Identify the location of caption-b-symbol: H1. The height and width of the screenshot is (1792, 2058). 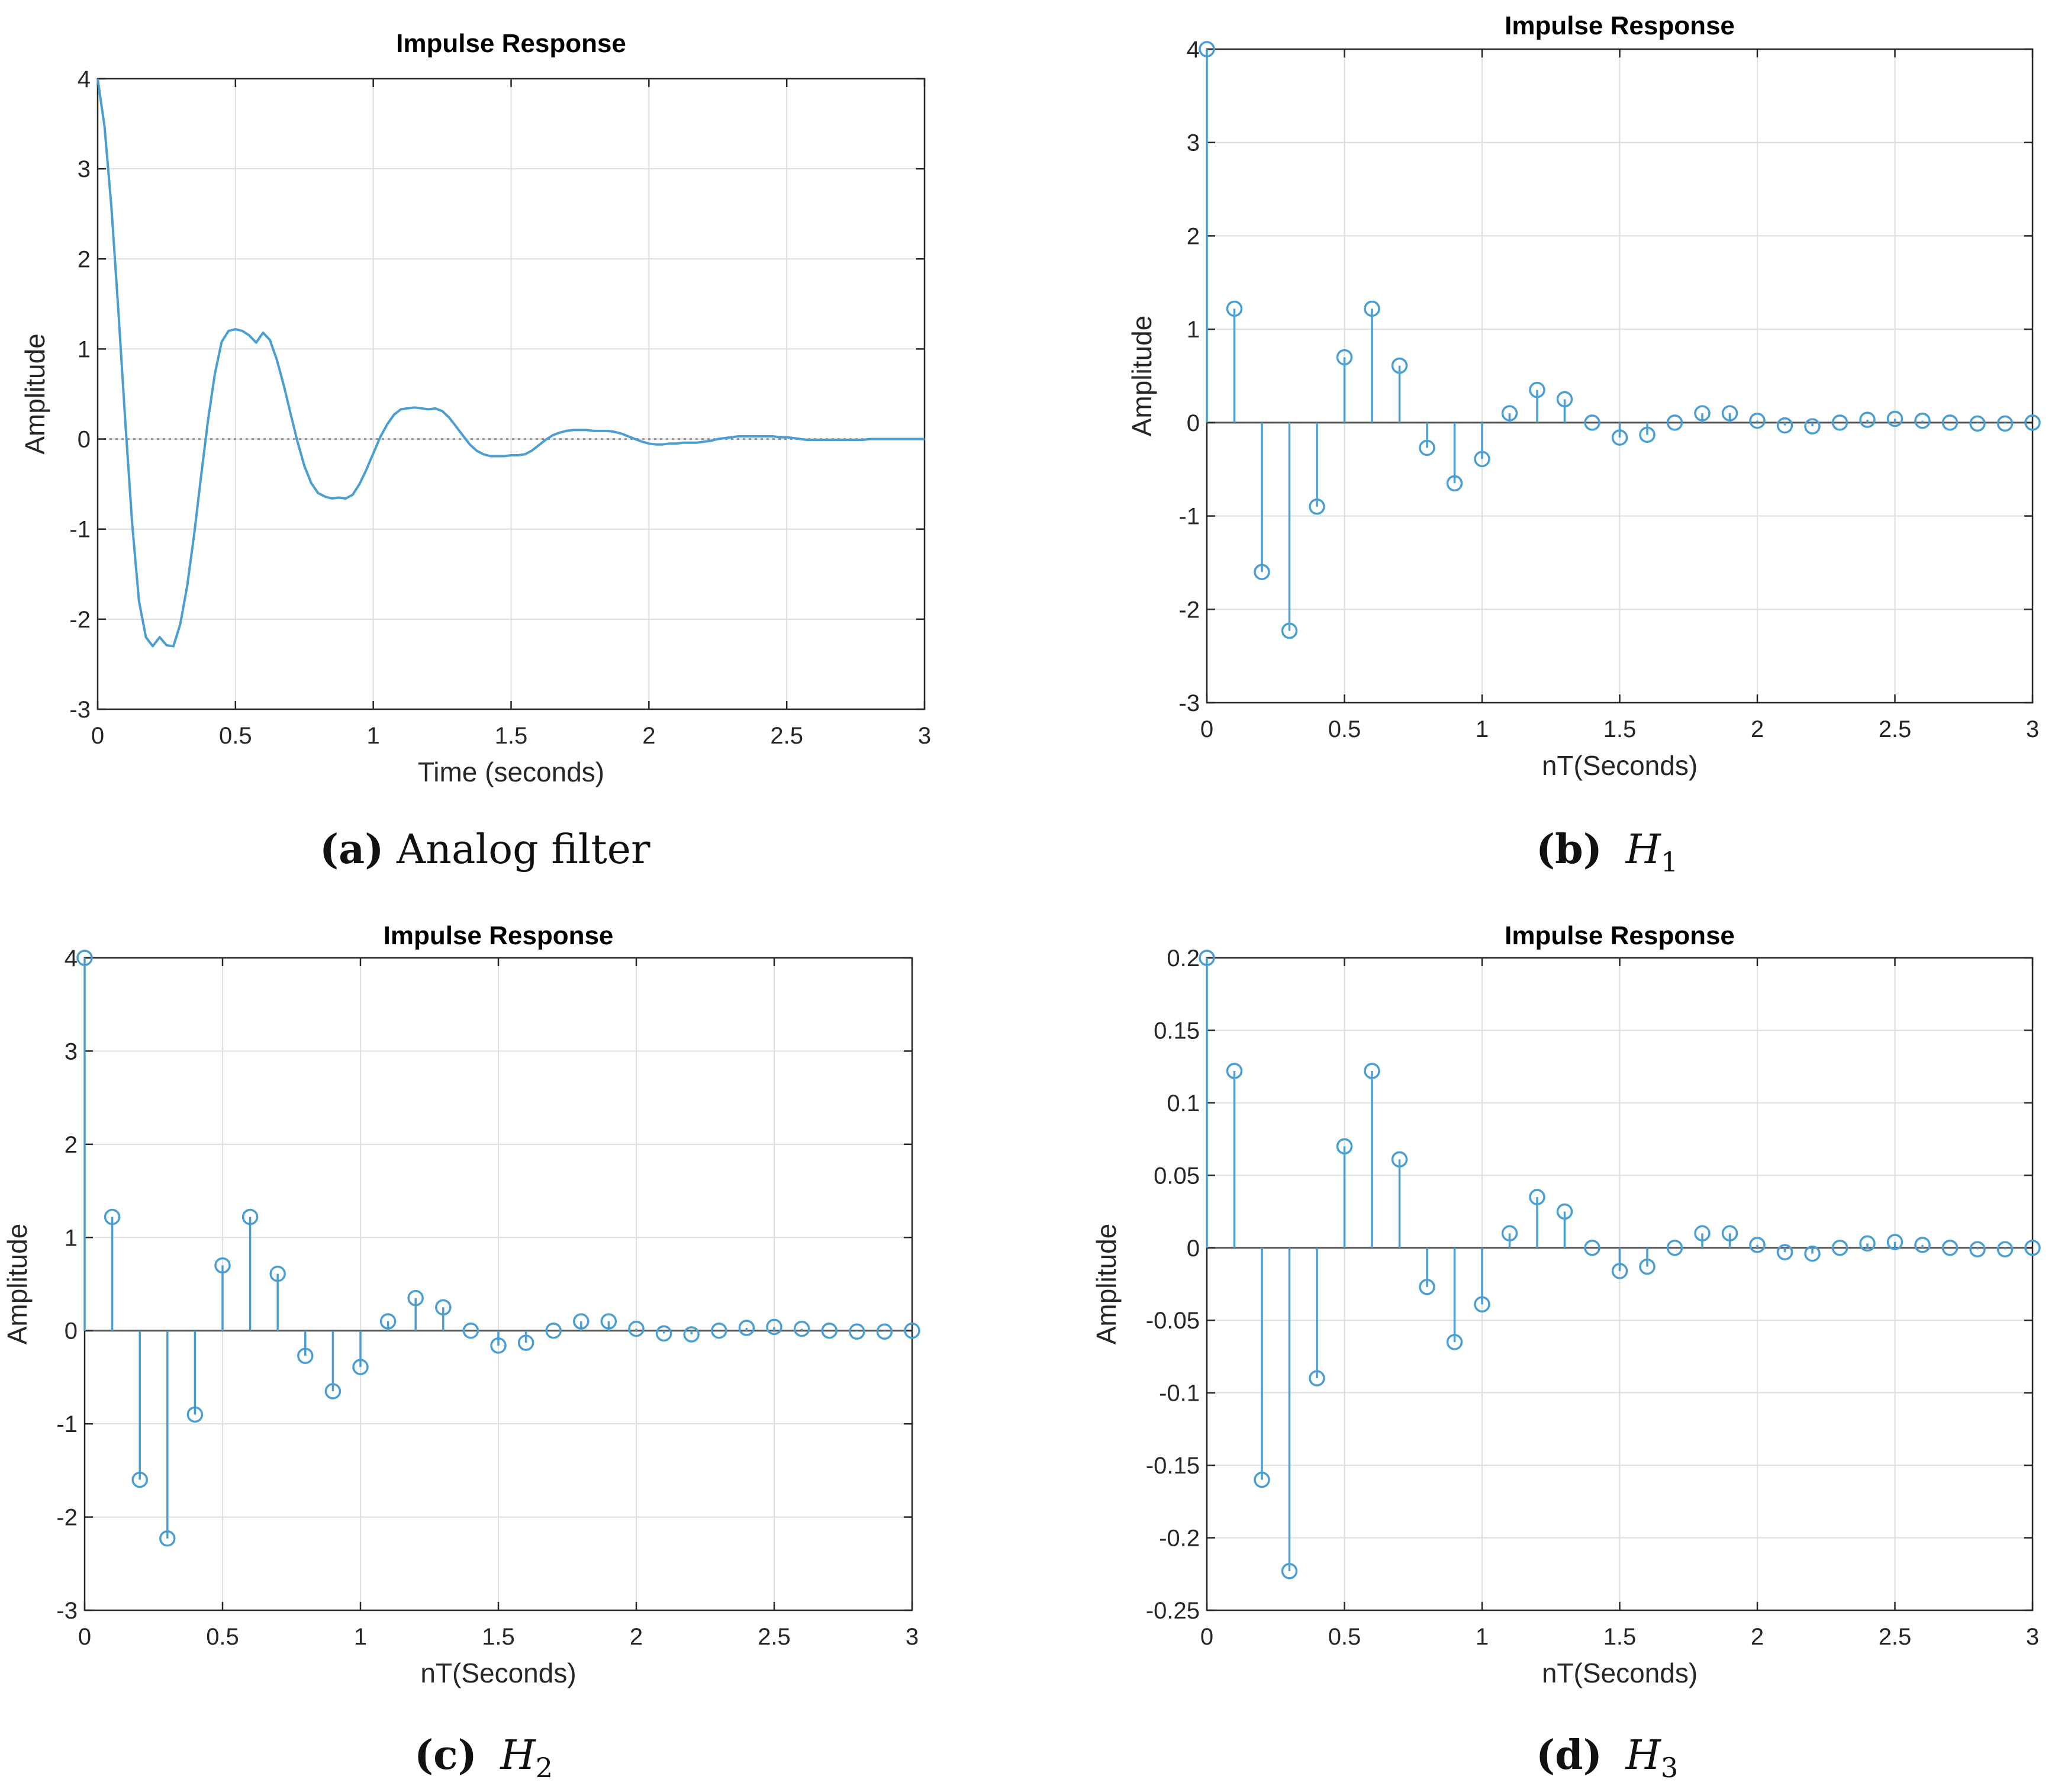
(1653, 852).